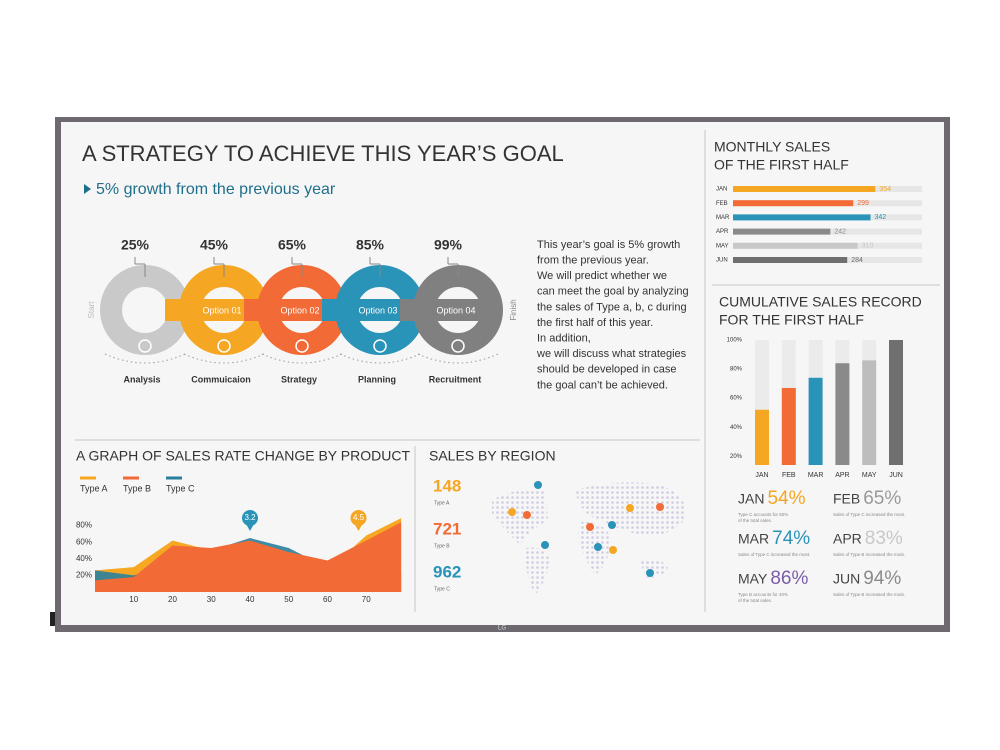  I want to click on kpi-month: APR, so click(847, 539).